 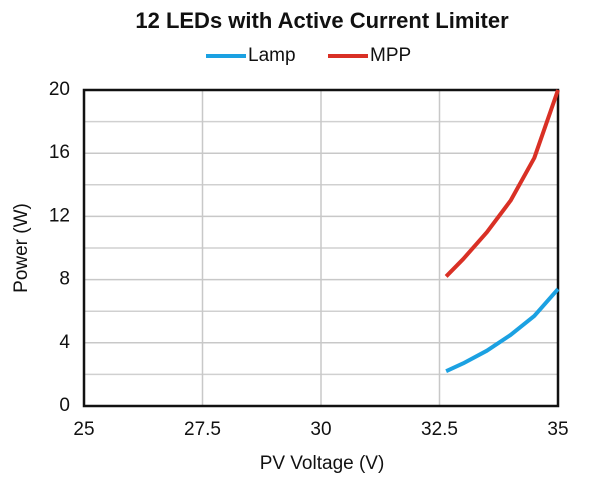 I want to click on x-tick-label: 30, so click(x=320, y=429).